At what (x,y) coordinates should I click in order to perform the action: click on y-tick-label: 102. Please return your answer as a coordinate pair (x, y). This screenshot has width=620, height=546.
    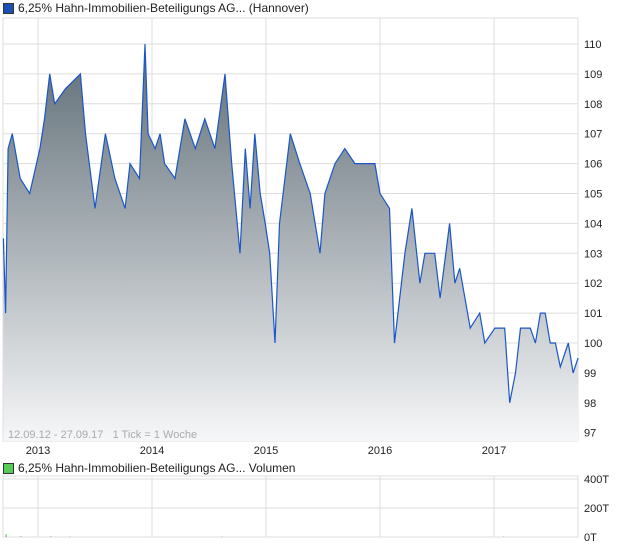
    Looking at the image, I should click on (593, 284).